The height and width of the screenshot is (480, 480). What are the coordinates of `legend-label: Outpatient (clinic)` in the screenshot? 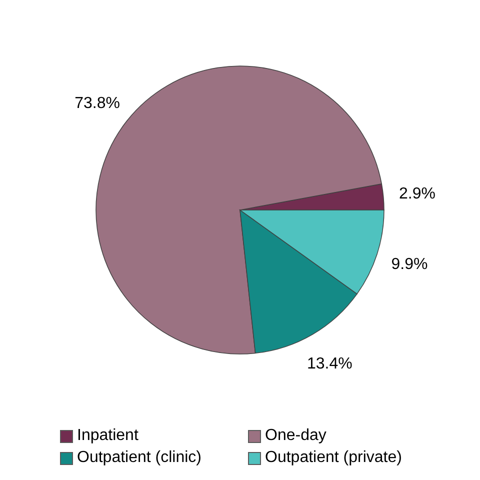 It's located at (139, 458).